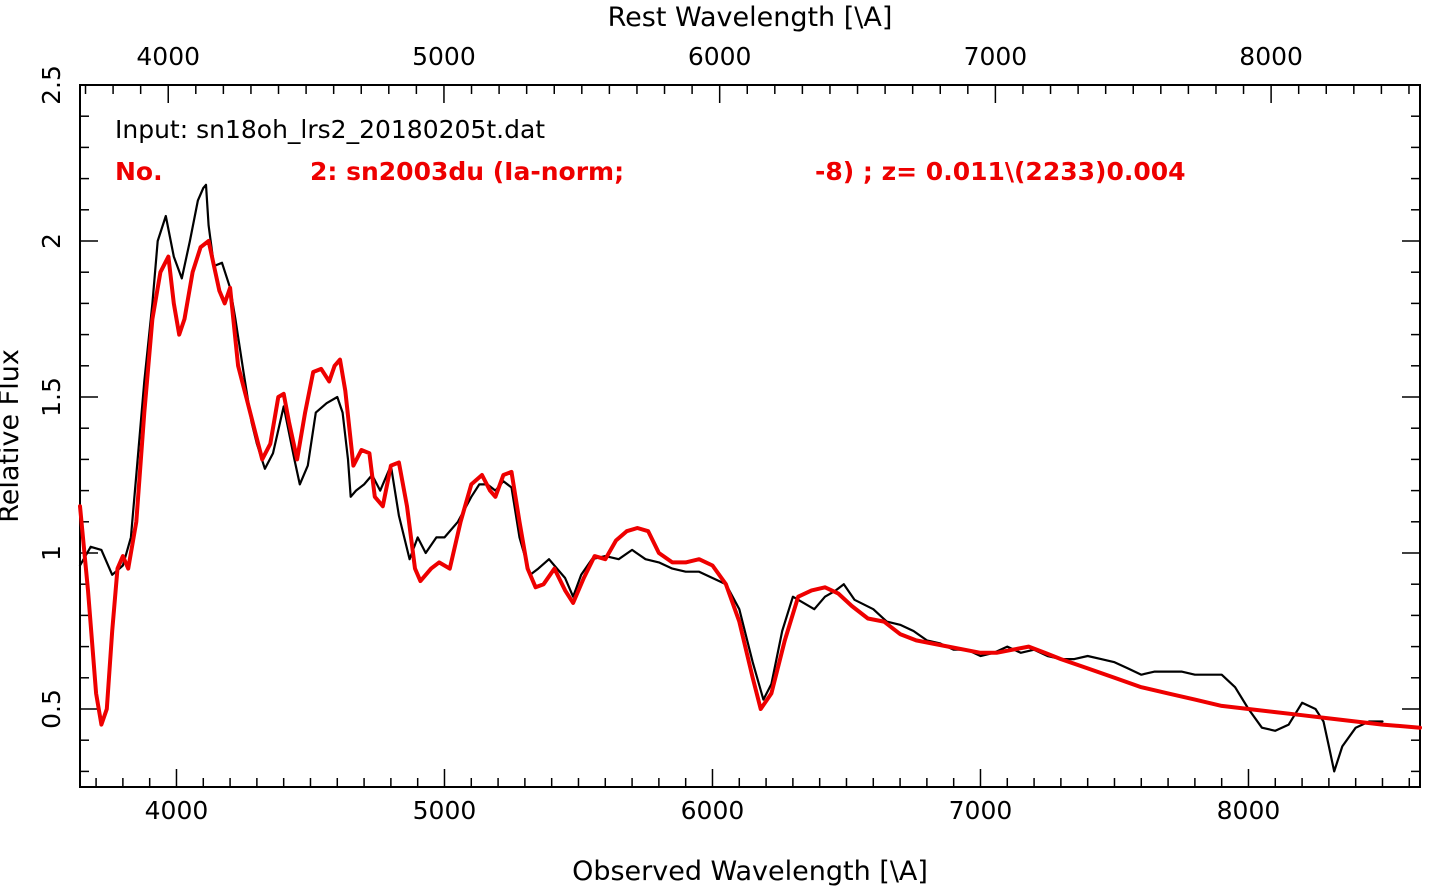 Image resolution: width=1429 pixels, height=890 pixels. I want to click on top-tick-label: 5000, so click(444, 56).